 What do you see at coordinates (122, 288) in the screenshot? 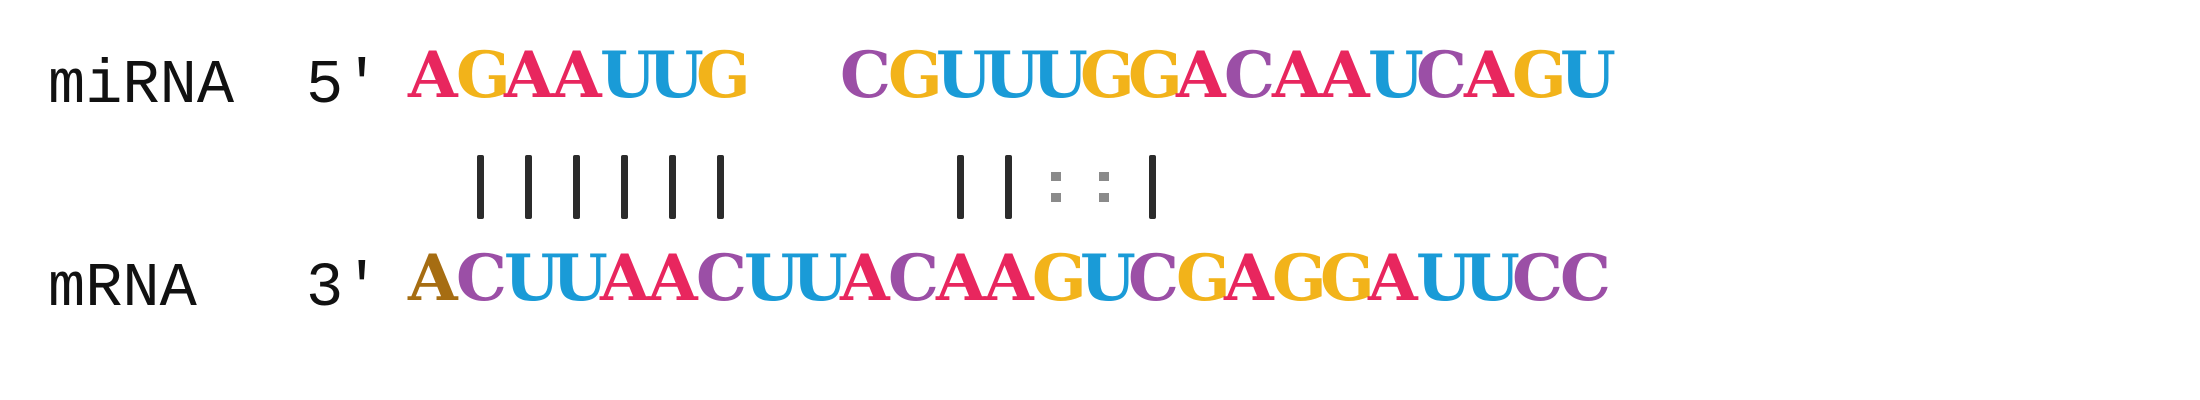
I see `mrna-label: mRNA` at bounding box center [122, 288].